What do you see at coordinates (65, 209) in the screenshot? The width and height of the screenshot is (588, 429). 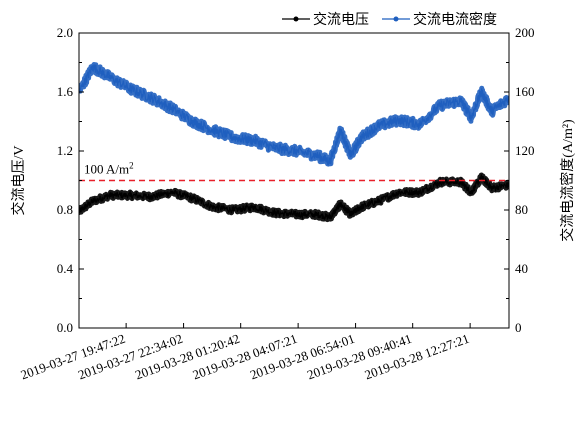 I see `y-left-tick-label: 0.8` at bounding box center [65, 209].